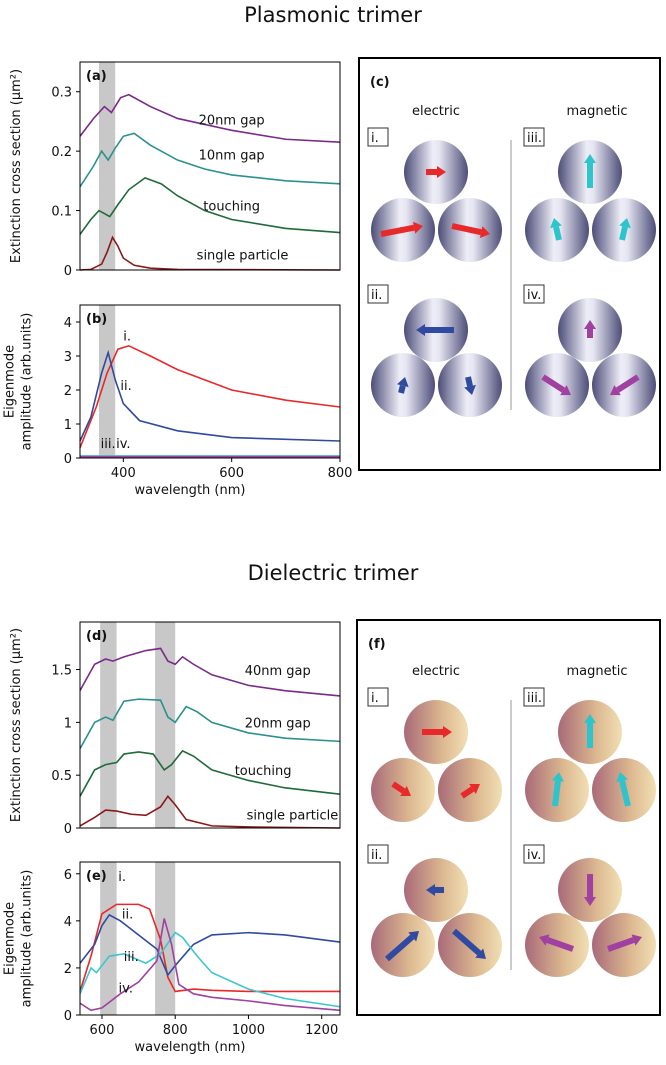 The height and width of the screenshot is (1065, 666). What do you see at coordinates (321, 1030) in the screenshot?
I see `x-tick-label: 1200` at bounding box center [321, 1030].